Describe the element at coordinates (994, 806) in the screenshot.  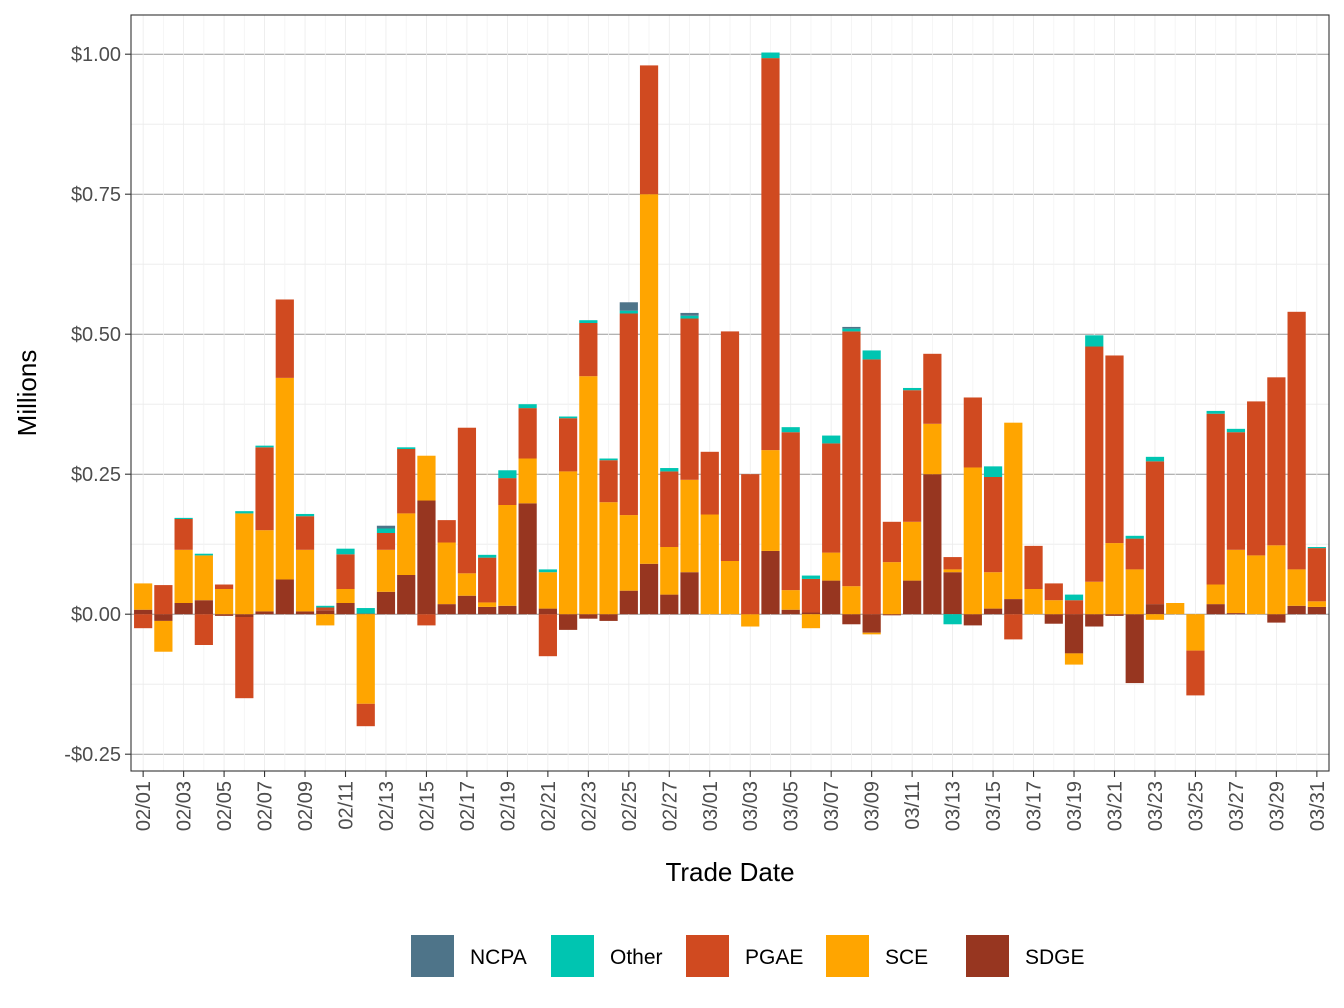
I see `x-tick-label: 03/15` at that location.